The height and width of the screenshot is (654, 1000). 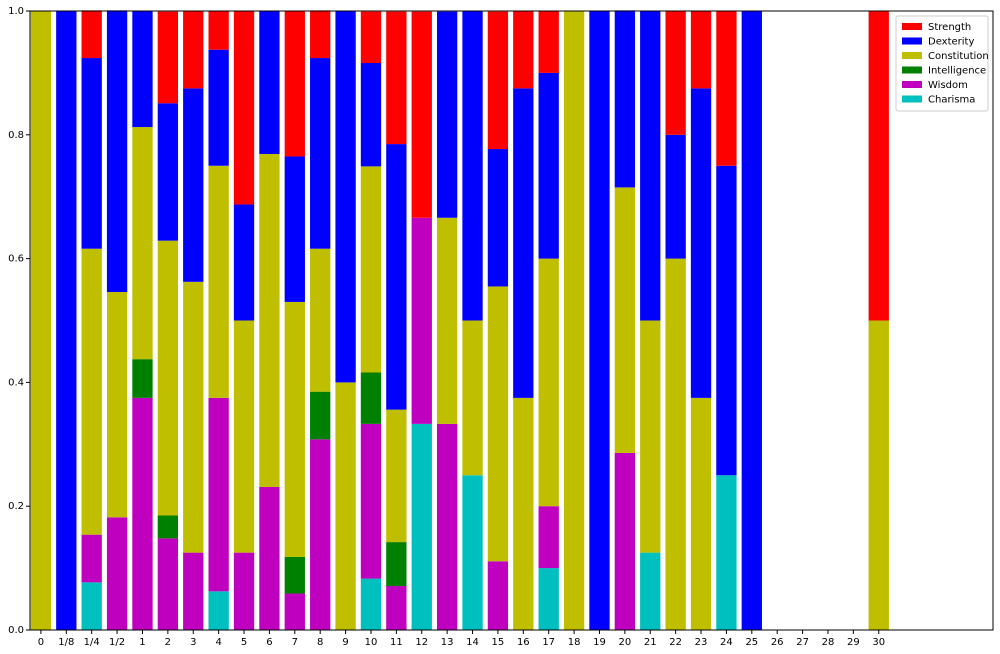 I want to click on x-tick-label: 20, so click(x=624, y=642).